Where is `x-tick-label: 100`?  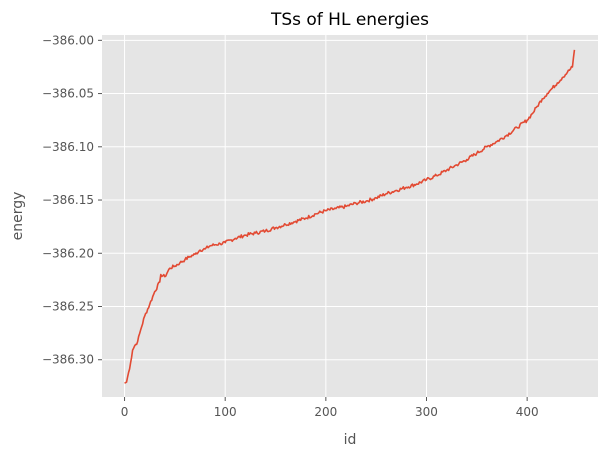 x-tick-label: 100 is located at coordinates (225, 412).